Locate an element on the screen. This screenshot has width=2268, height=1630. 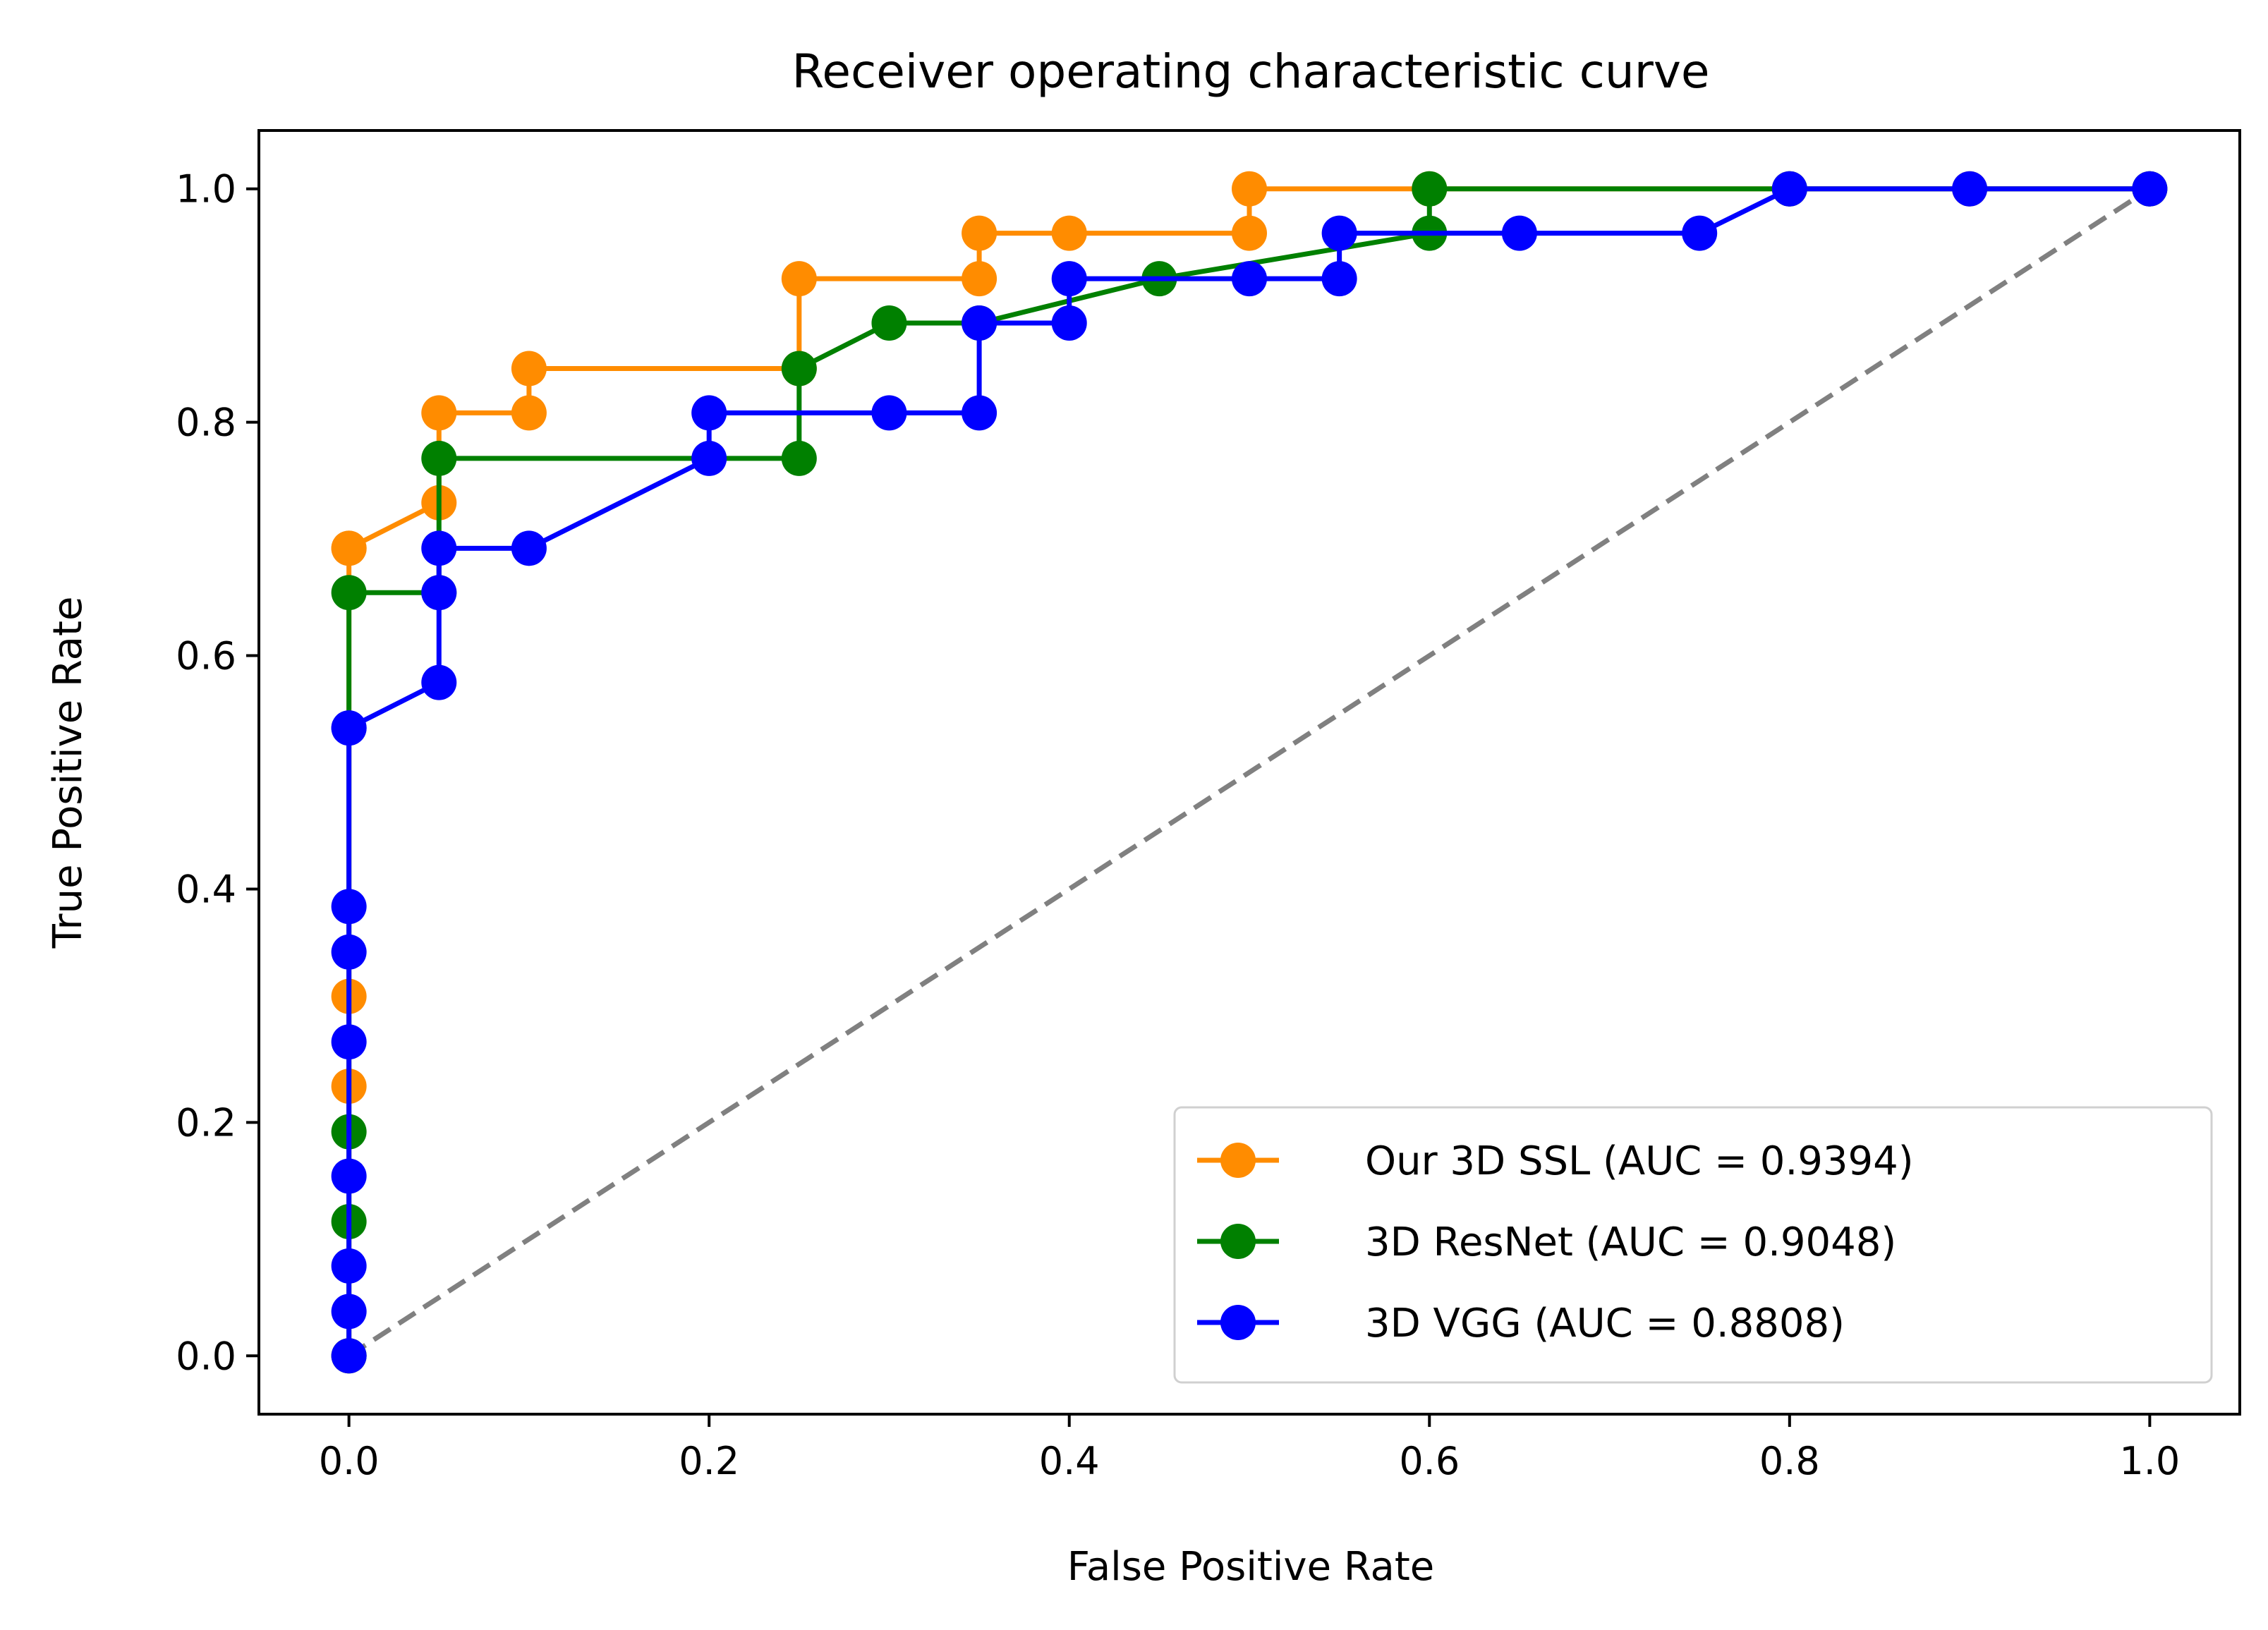
y-axis: 0.0 0.2 0.4 0.6 0.8 1.0 is located at coordinates (217, 773).